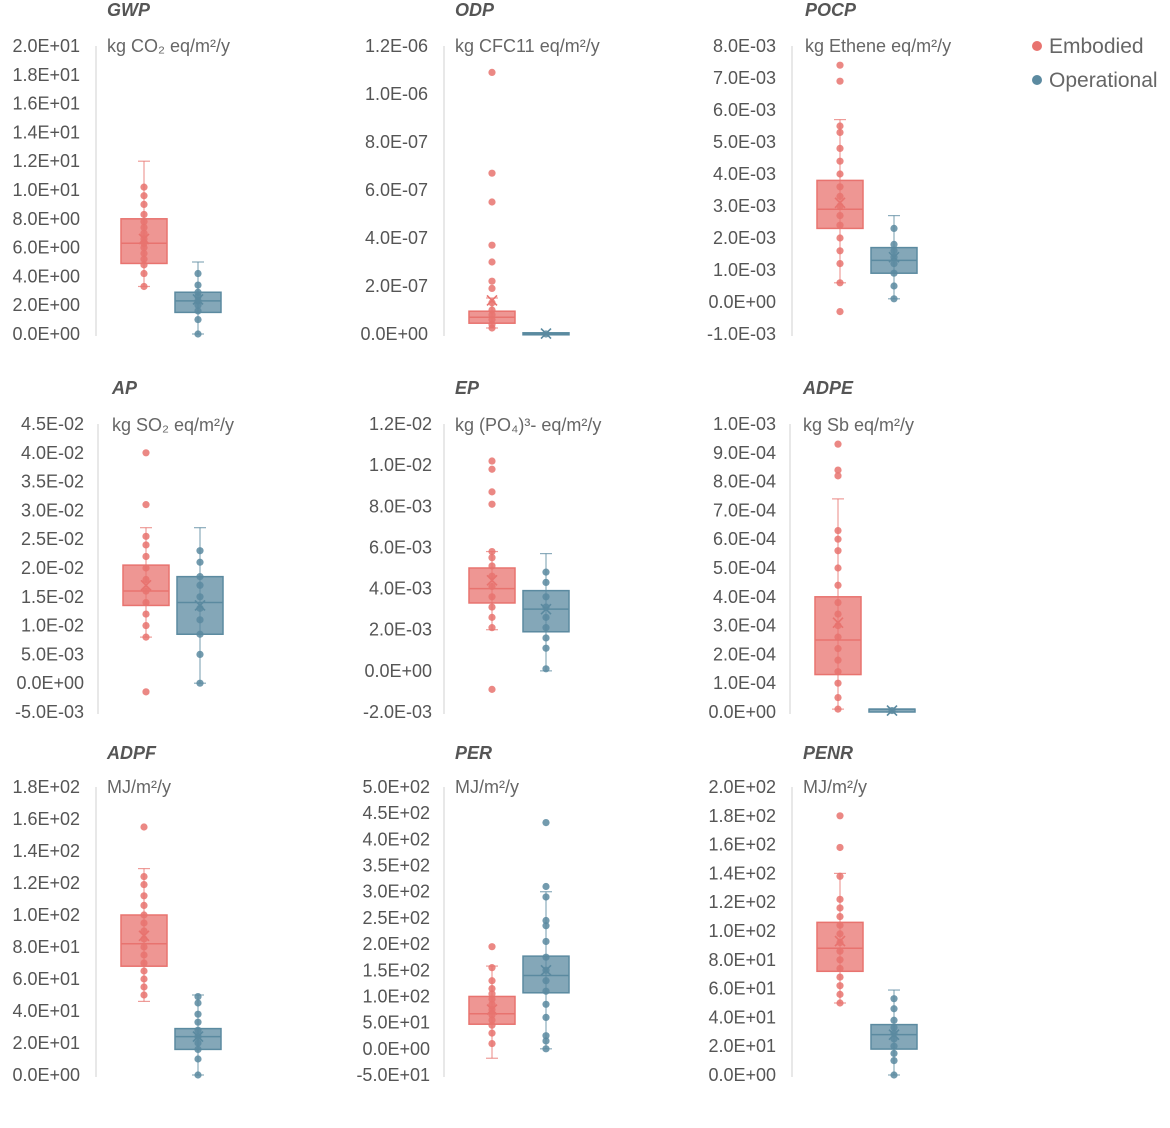 Image resolution: width=1170 pixels, height=1128 pixels. I want to click on unit-label: kg Sb eq/m²/y, so click(858, 425).